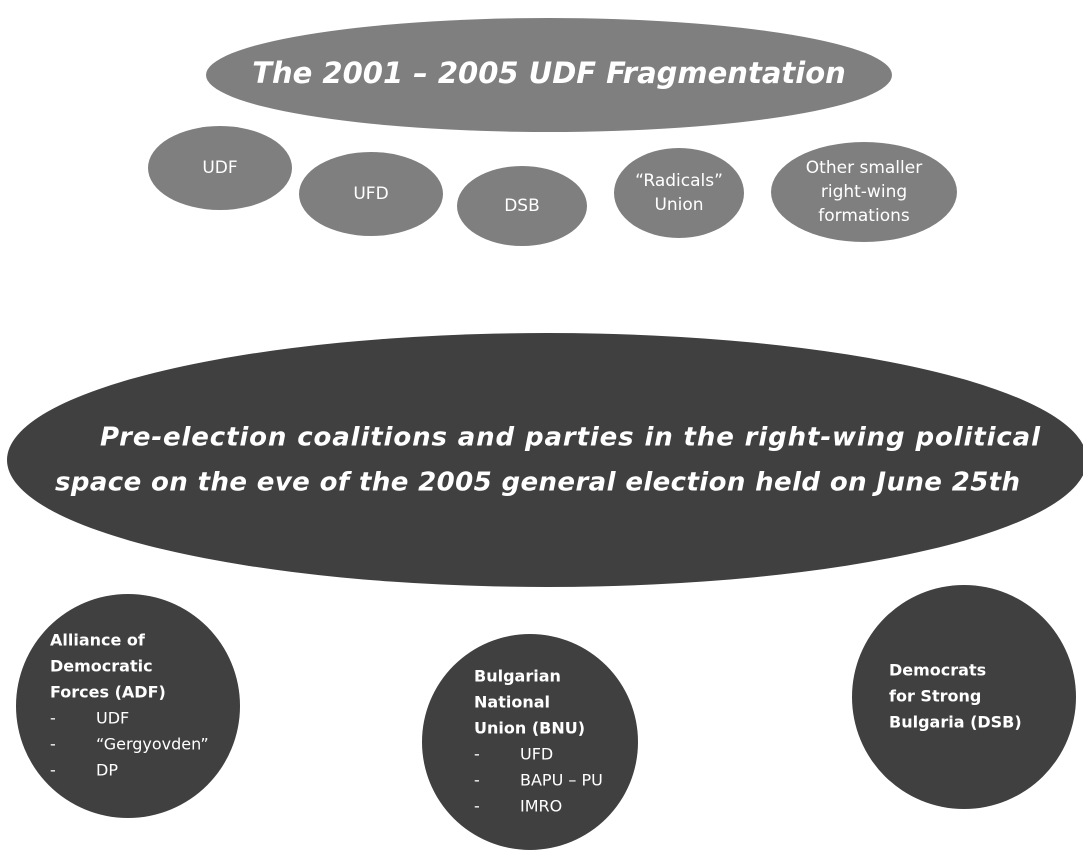  I want to click on title-ellipse, so click(549, 75).